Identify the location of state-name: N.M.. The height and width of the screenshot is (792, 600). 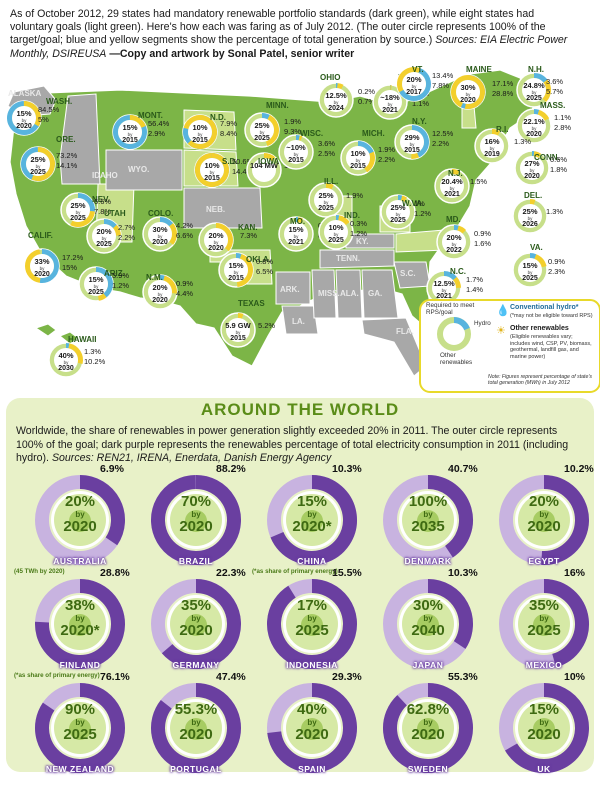
(154, 277).